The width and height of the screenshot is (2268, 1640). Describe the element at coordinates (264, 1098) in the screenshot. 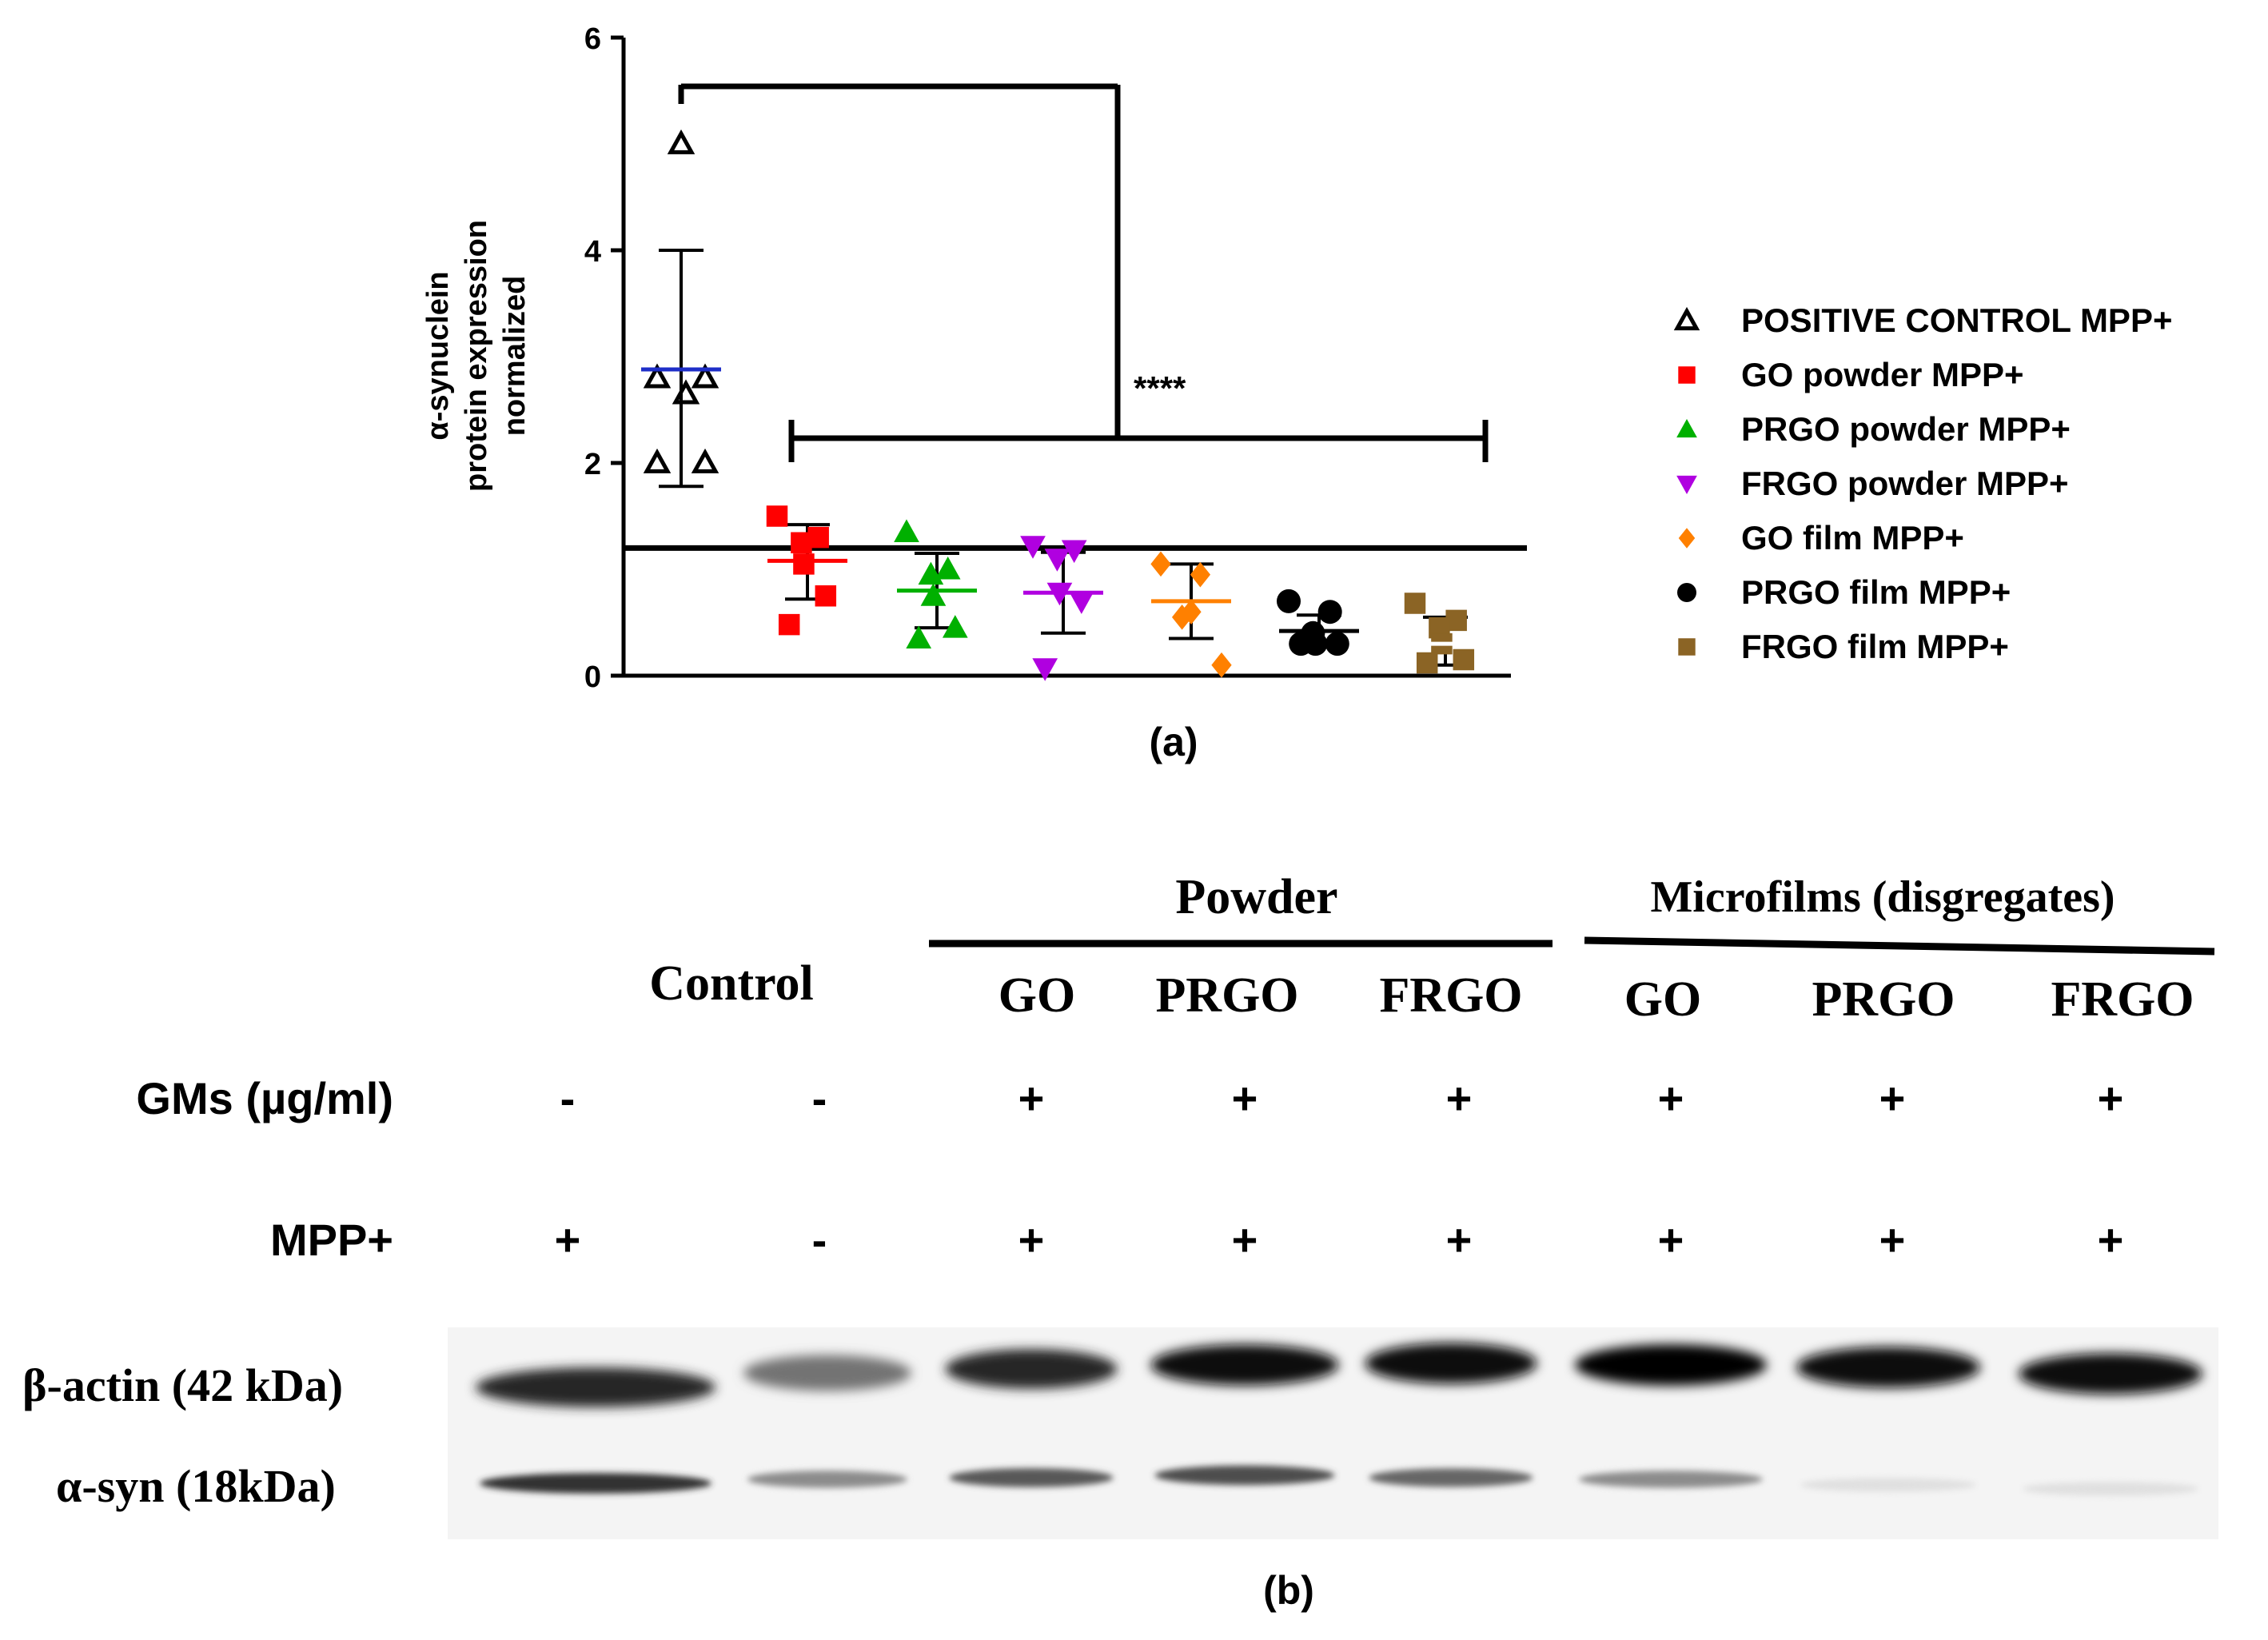

I see `row-label-gms: GMs (µg/ml)` at that location.